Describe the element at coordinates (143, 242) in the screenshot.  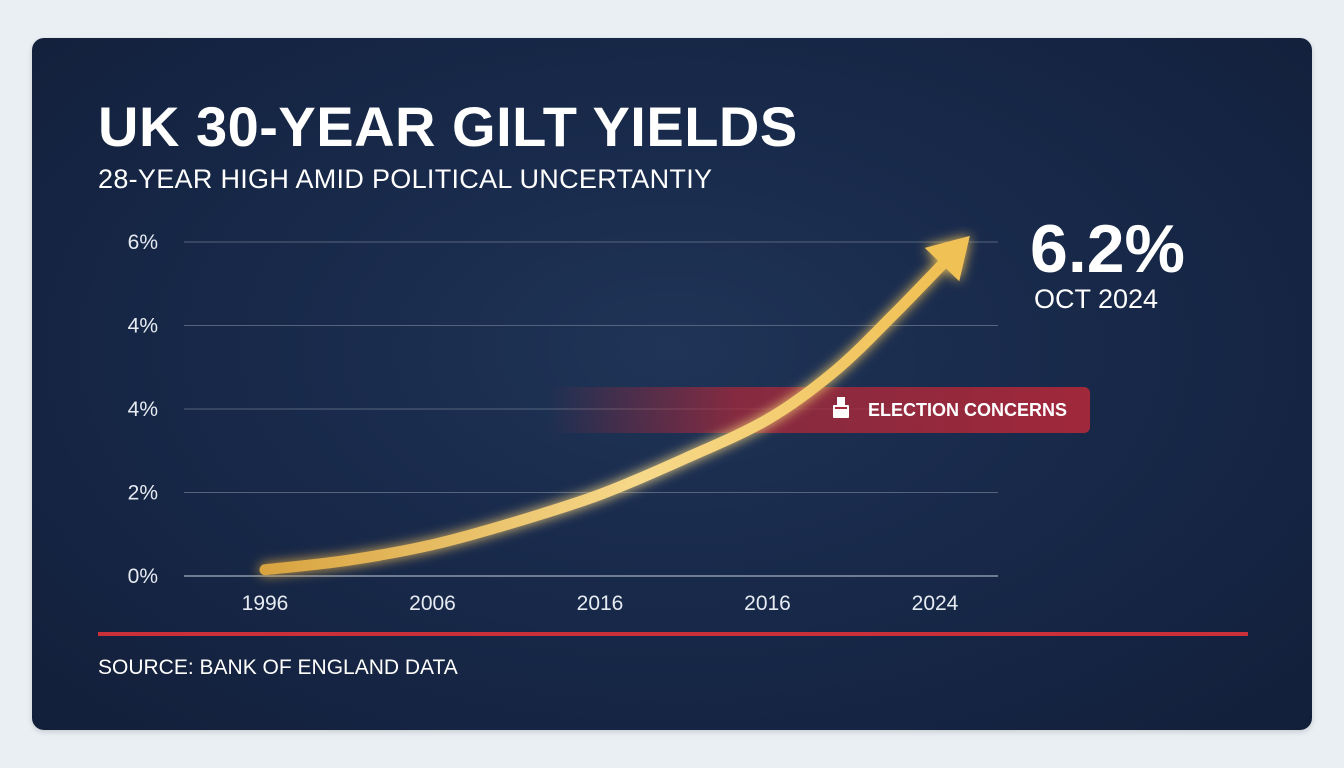
I see `y-tick-label: 6%` at that location.